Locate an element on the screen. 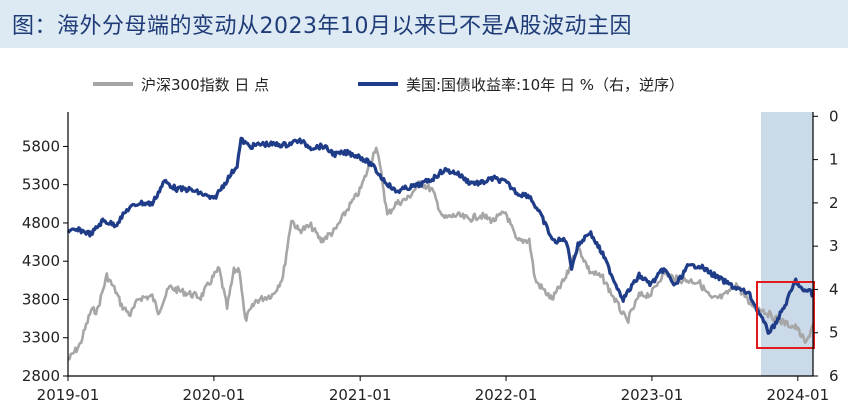 The height and width of the screenshot is (419, 848). y-left-tick-label: 2800 is located at coordinates (41, 376).